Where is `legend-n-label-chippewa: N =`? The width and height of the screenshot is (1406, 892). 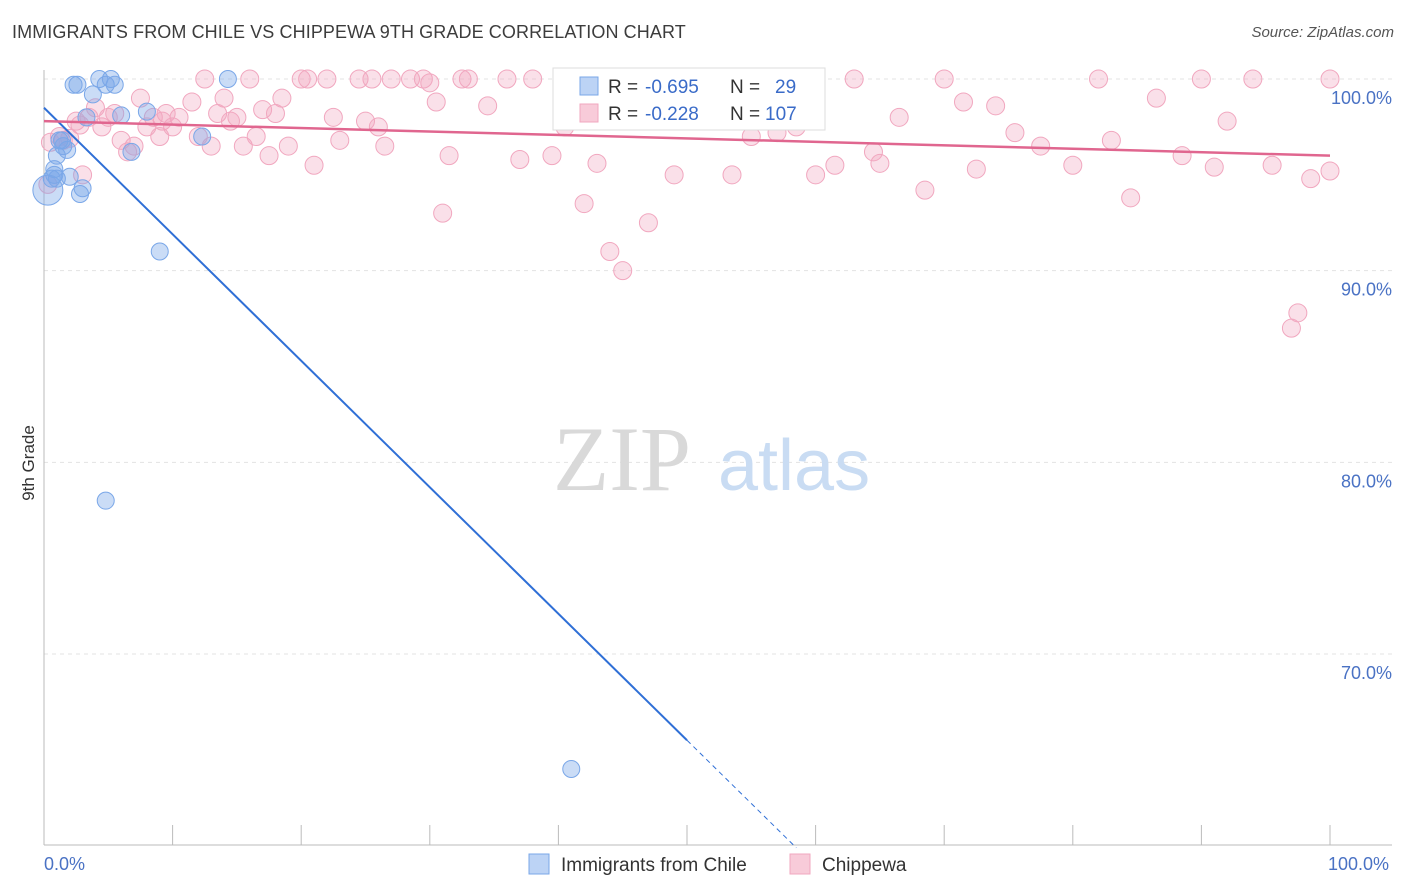
legend-n-label-chippewa: N = is located at coordinates (745, 114).